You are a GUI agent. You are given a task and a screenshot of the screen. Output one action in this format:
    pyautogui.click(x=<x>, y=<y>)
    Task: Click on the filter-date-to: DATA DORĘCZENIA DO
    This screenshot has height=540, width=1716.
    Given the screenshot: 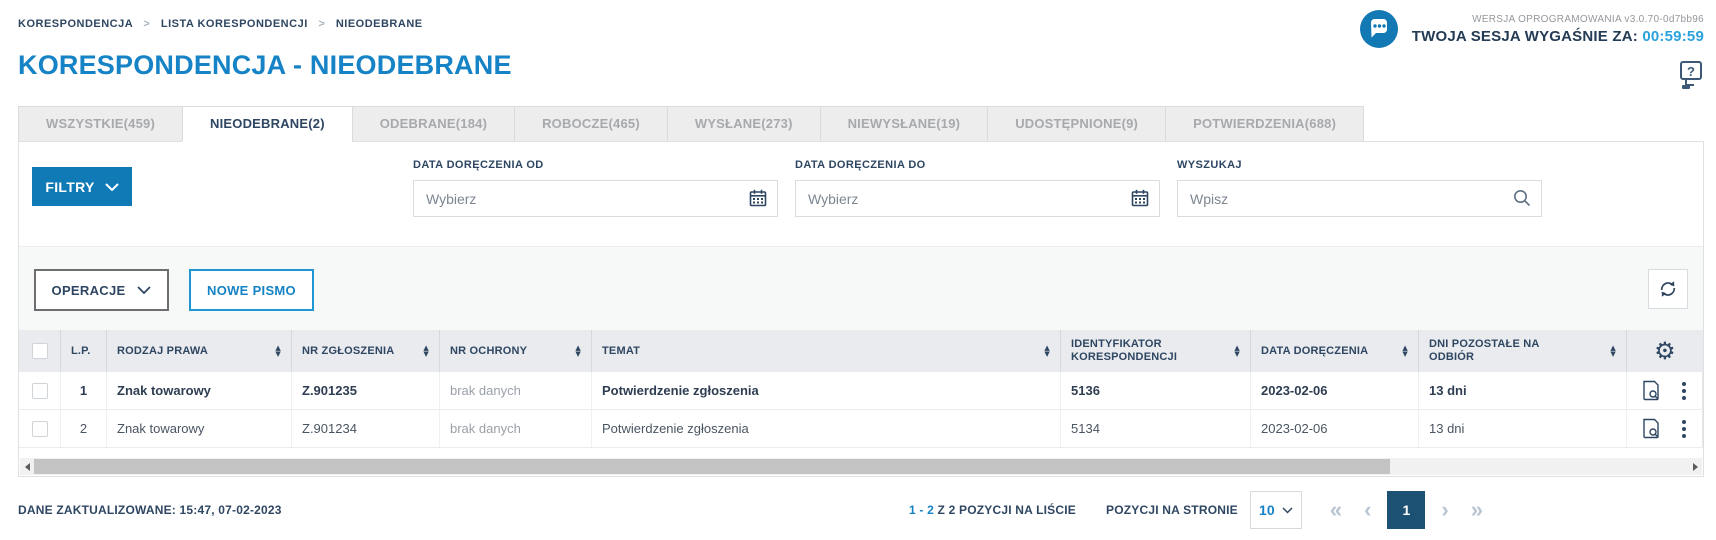 What is the action you would take?
    pyautogui.click(x=977, y=188)
    